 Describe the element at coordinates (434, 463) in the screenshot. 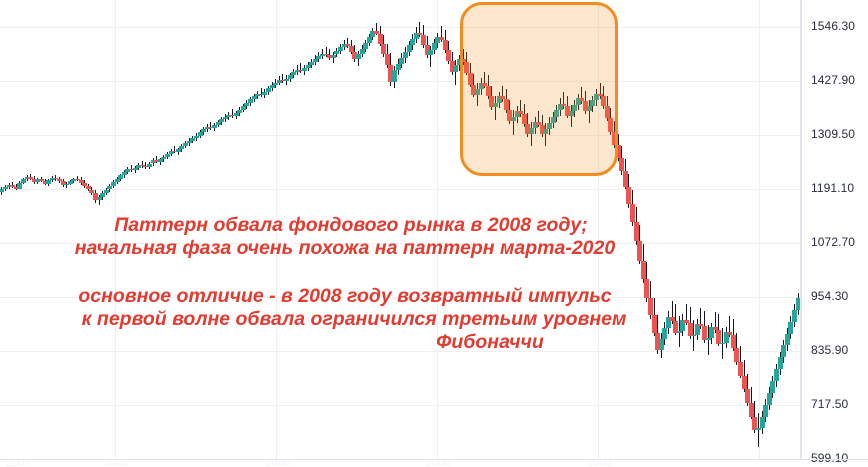

I see `time-axis: 2007 2008 2008 2008 2009` at that location.